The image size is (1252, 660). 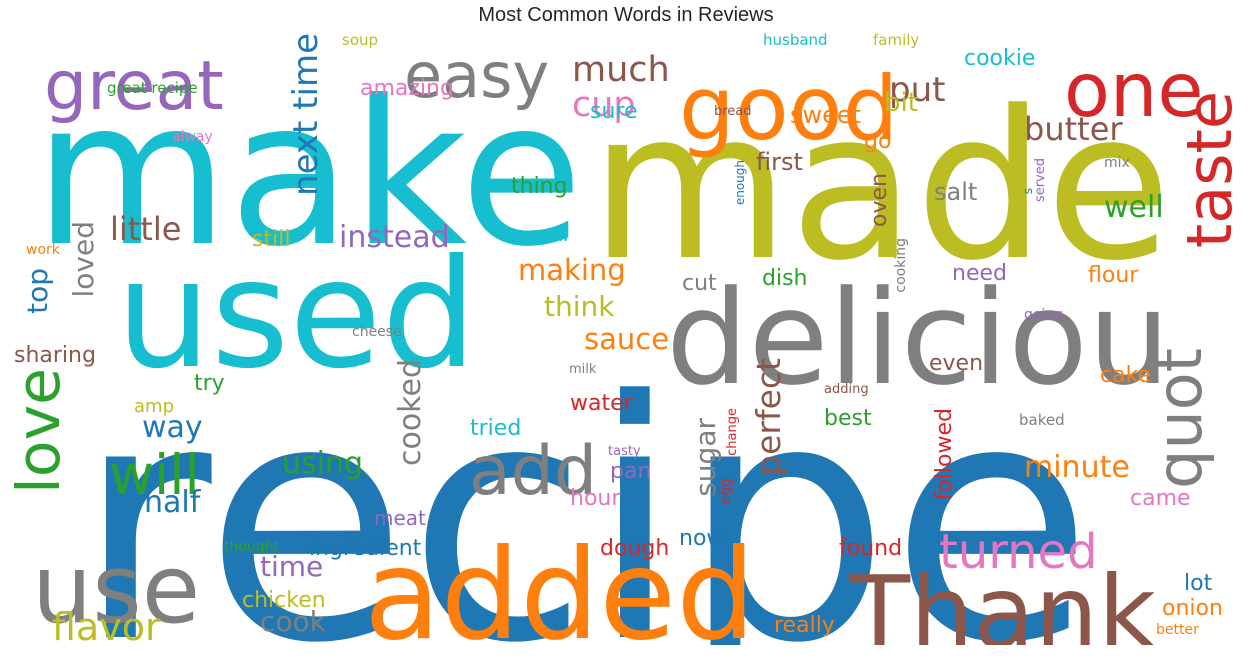 I want to click on word-work: work, so click(x=43, y=250).